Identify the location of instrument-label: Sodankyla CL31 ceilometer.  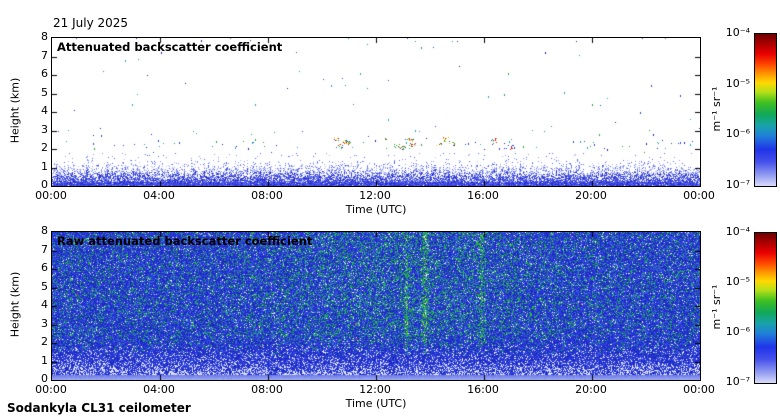
(99, 408).